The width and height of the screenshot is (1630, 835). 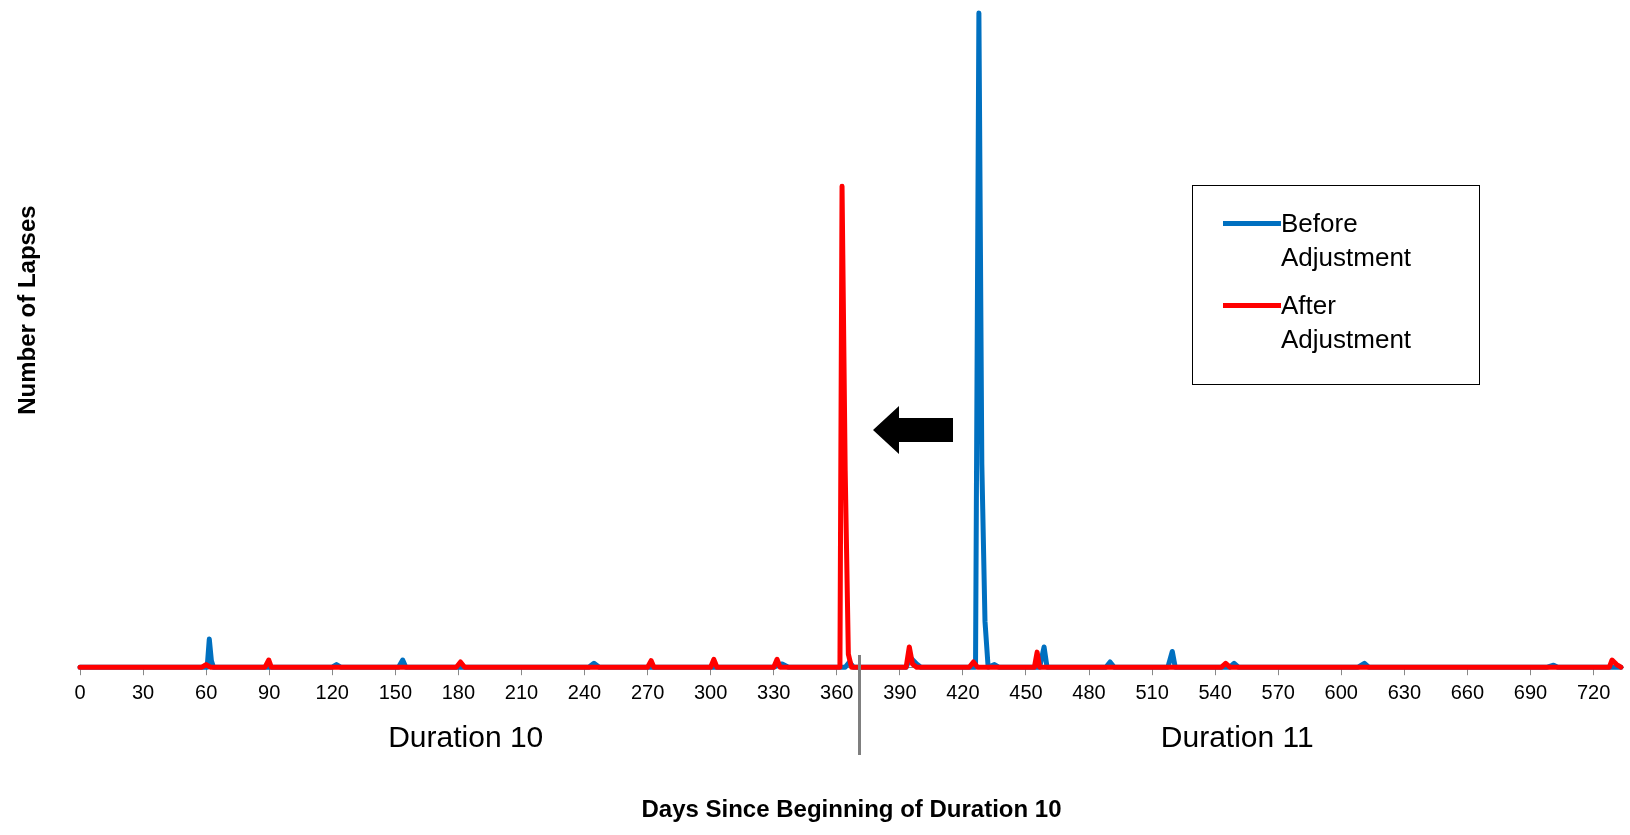 What do you see at coordinates (963, 691) in the screenshot?
I see `x-tick-label: 420` at bounding box center [963, 691].